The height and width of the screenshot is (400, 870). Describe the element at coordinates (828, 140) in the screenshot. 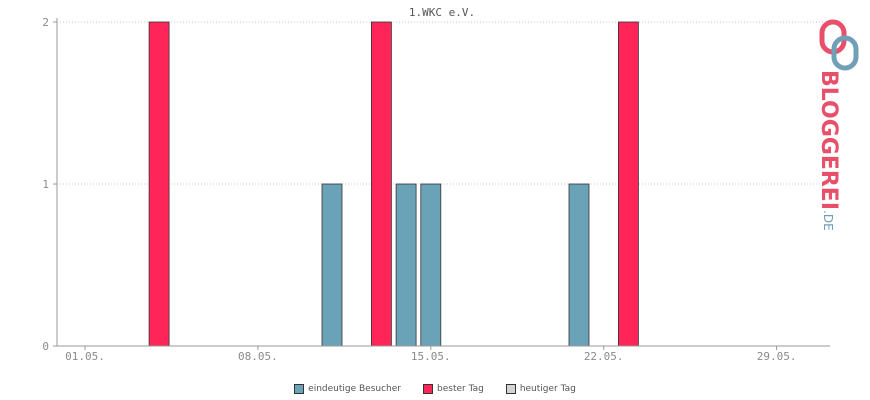

I see `logo-text: BLOGGEREI` at that location.